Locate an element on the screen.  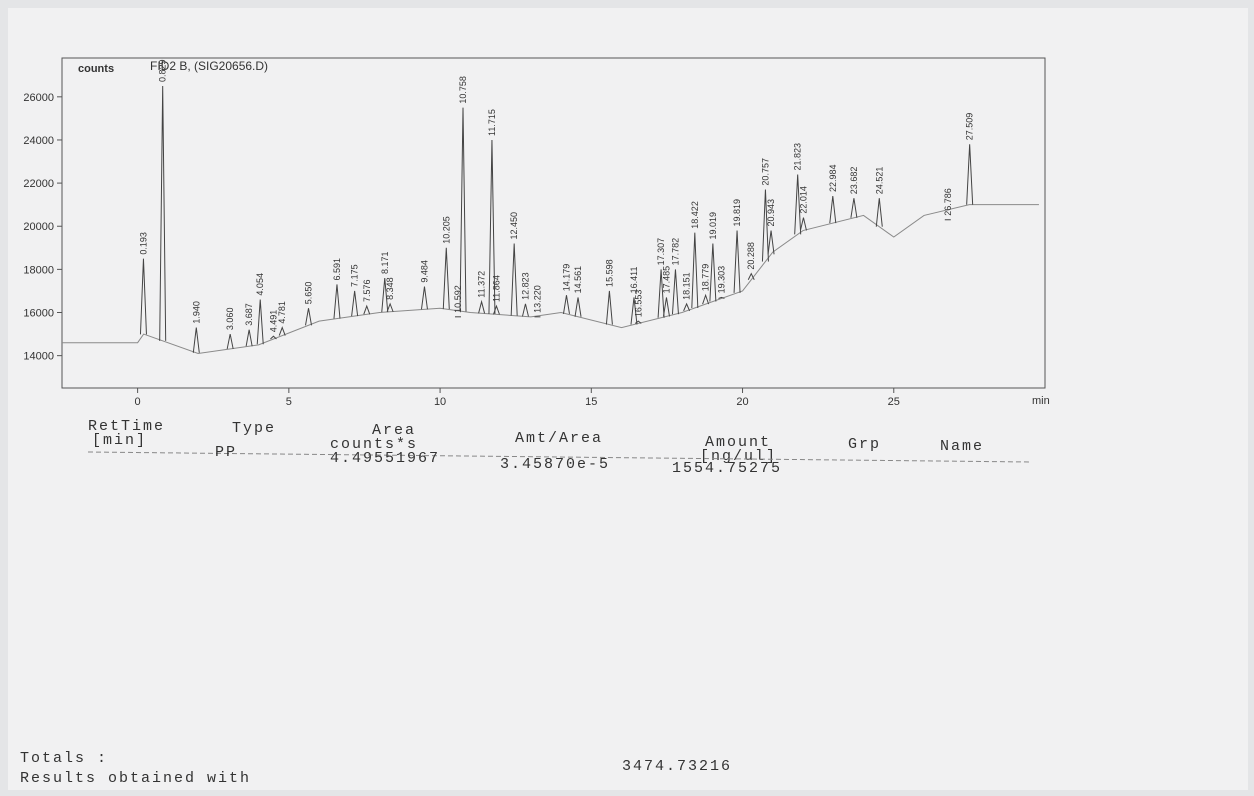
peak-label: 12.823 is located at coordinates (525, 286).